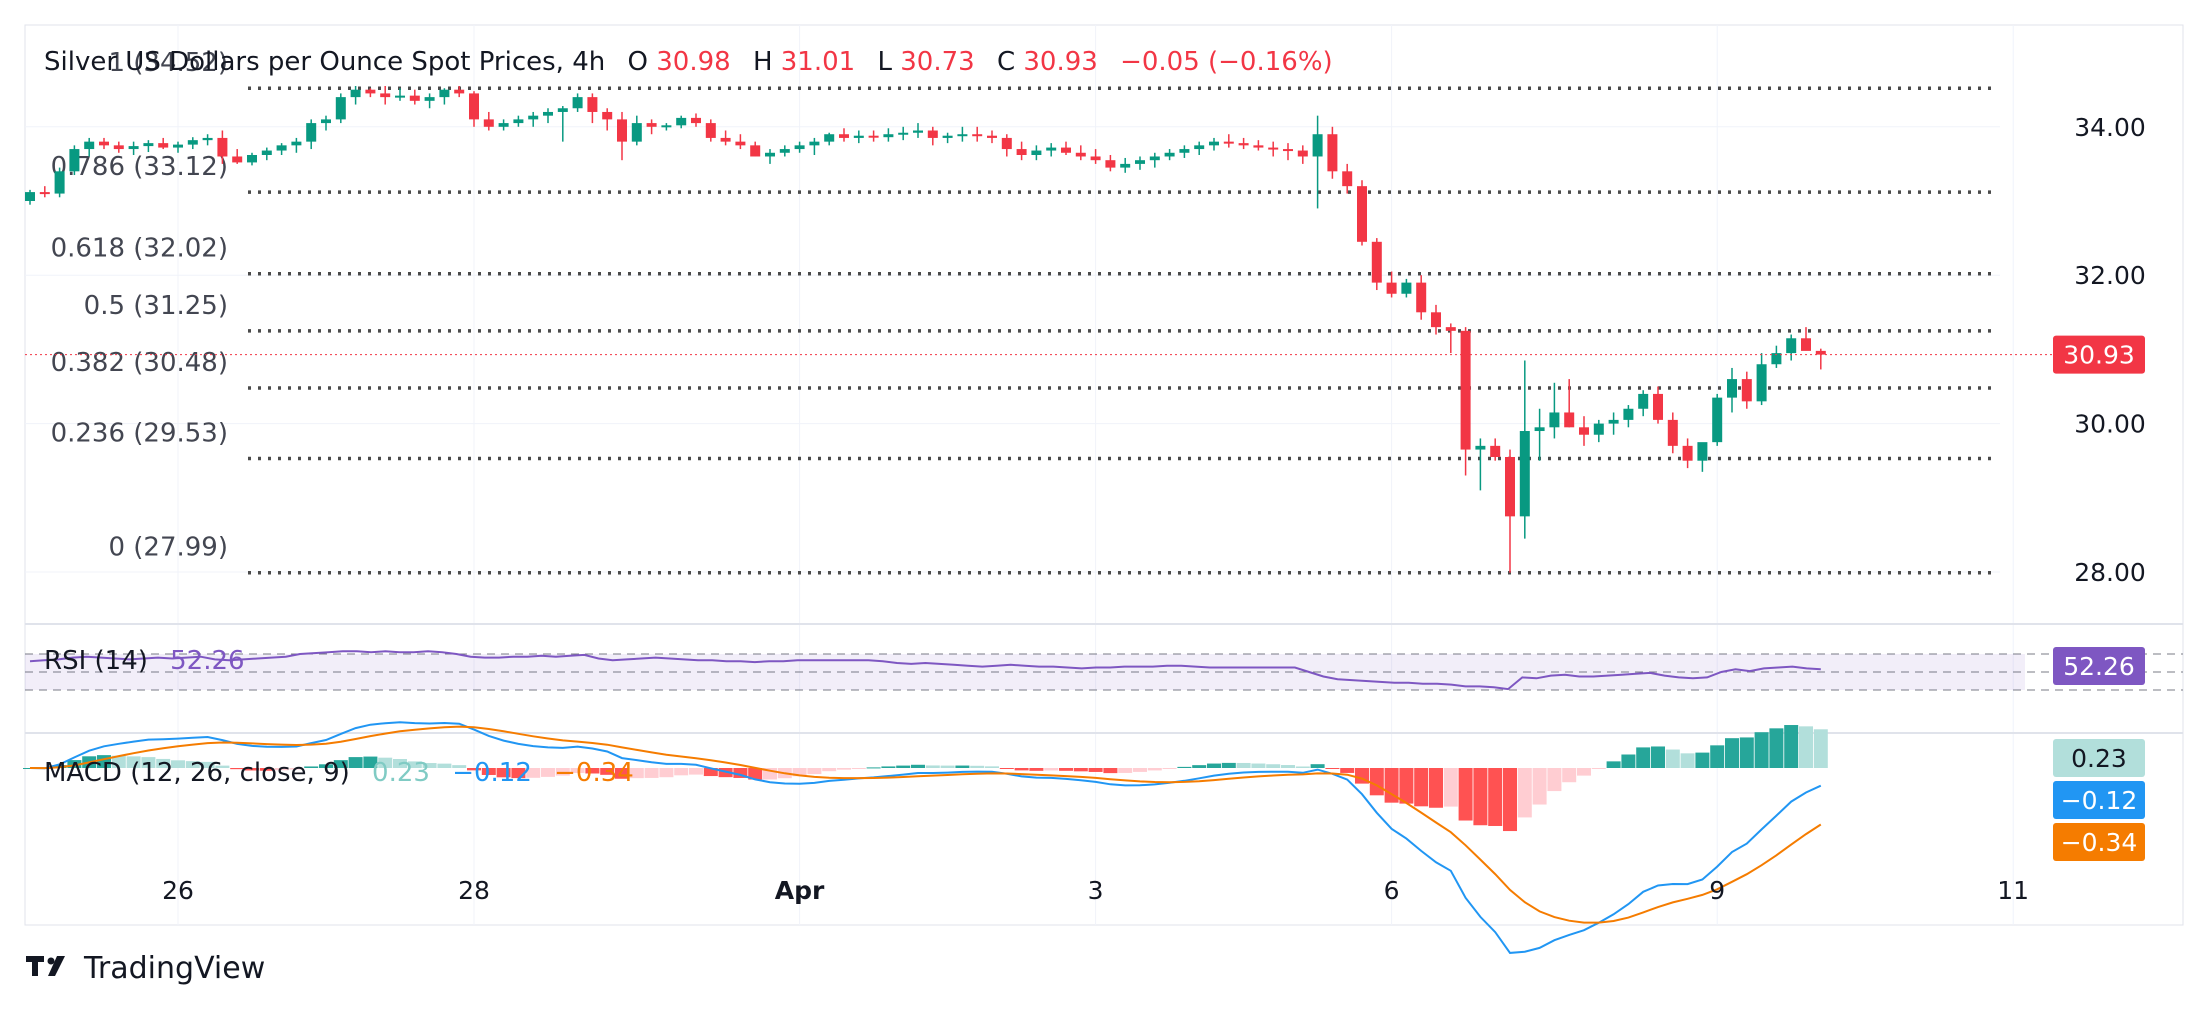 Image resolution: width=2208 pixels, height=1012 pixels. I want to click on time-tick-label: 3, so click(1096, 890).